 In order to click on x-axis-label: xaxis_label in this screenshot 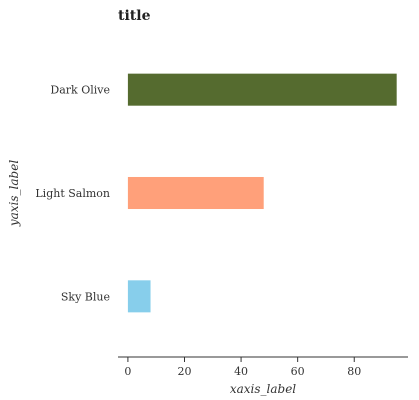, I will do `click(263, 389)`.